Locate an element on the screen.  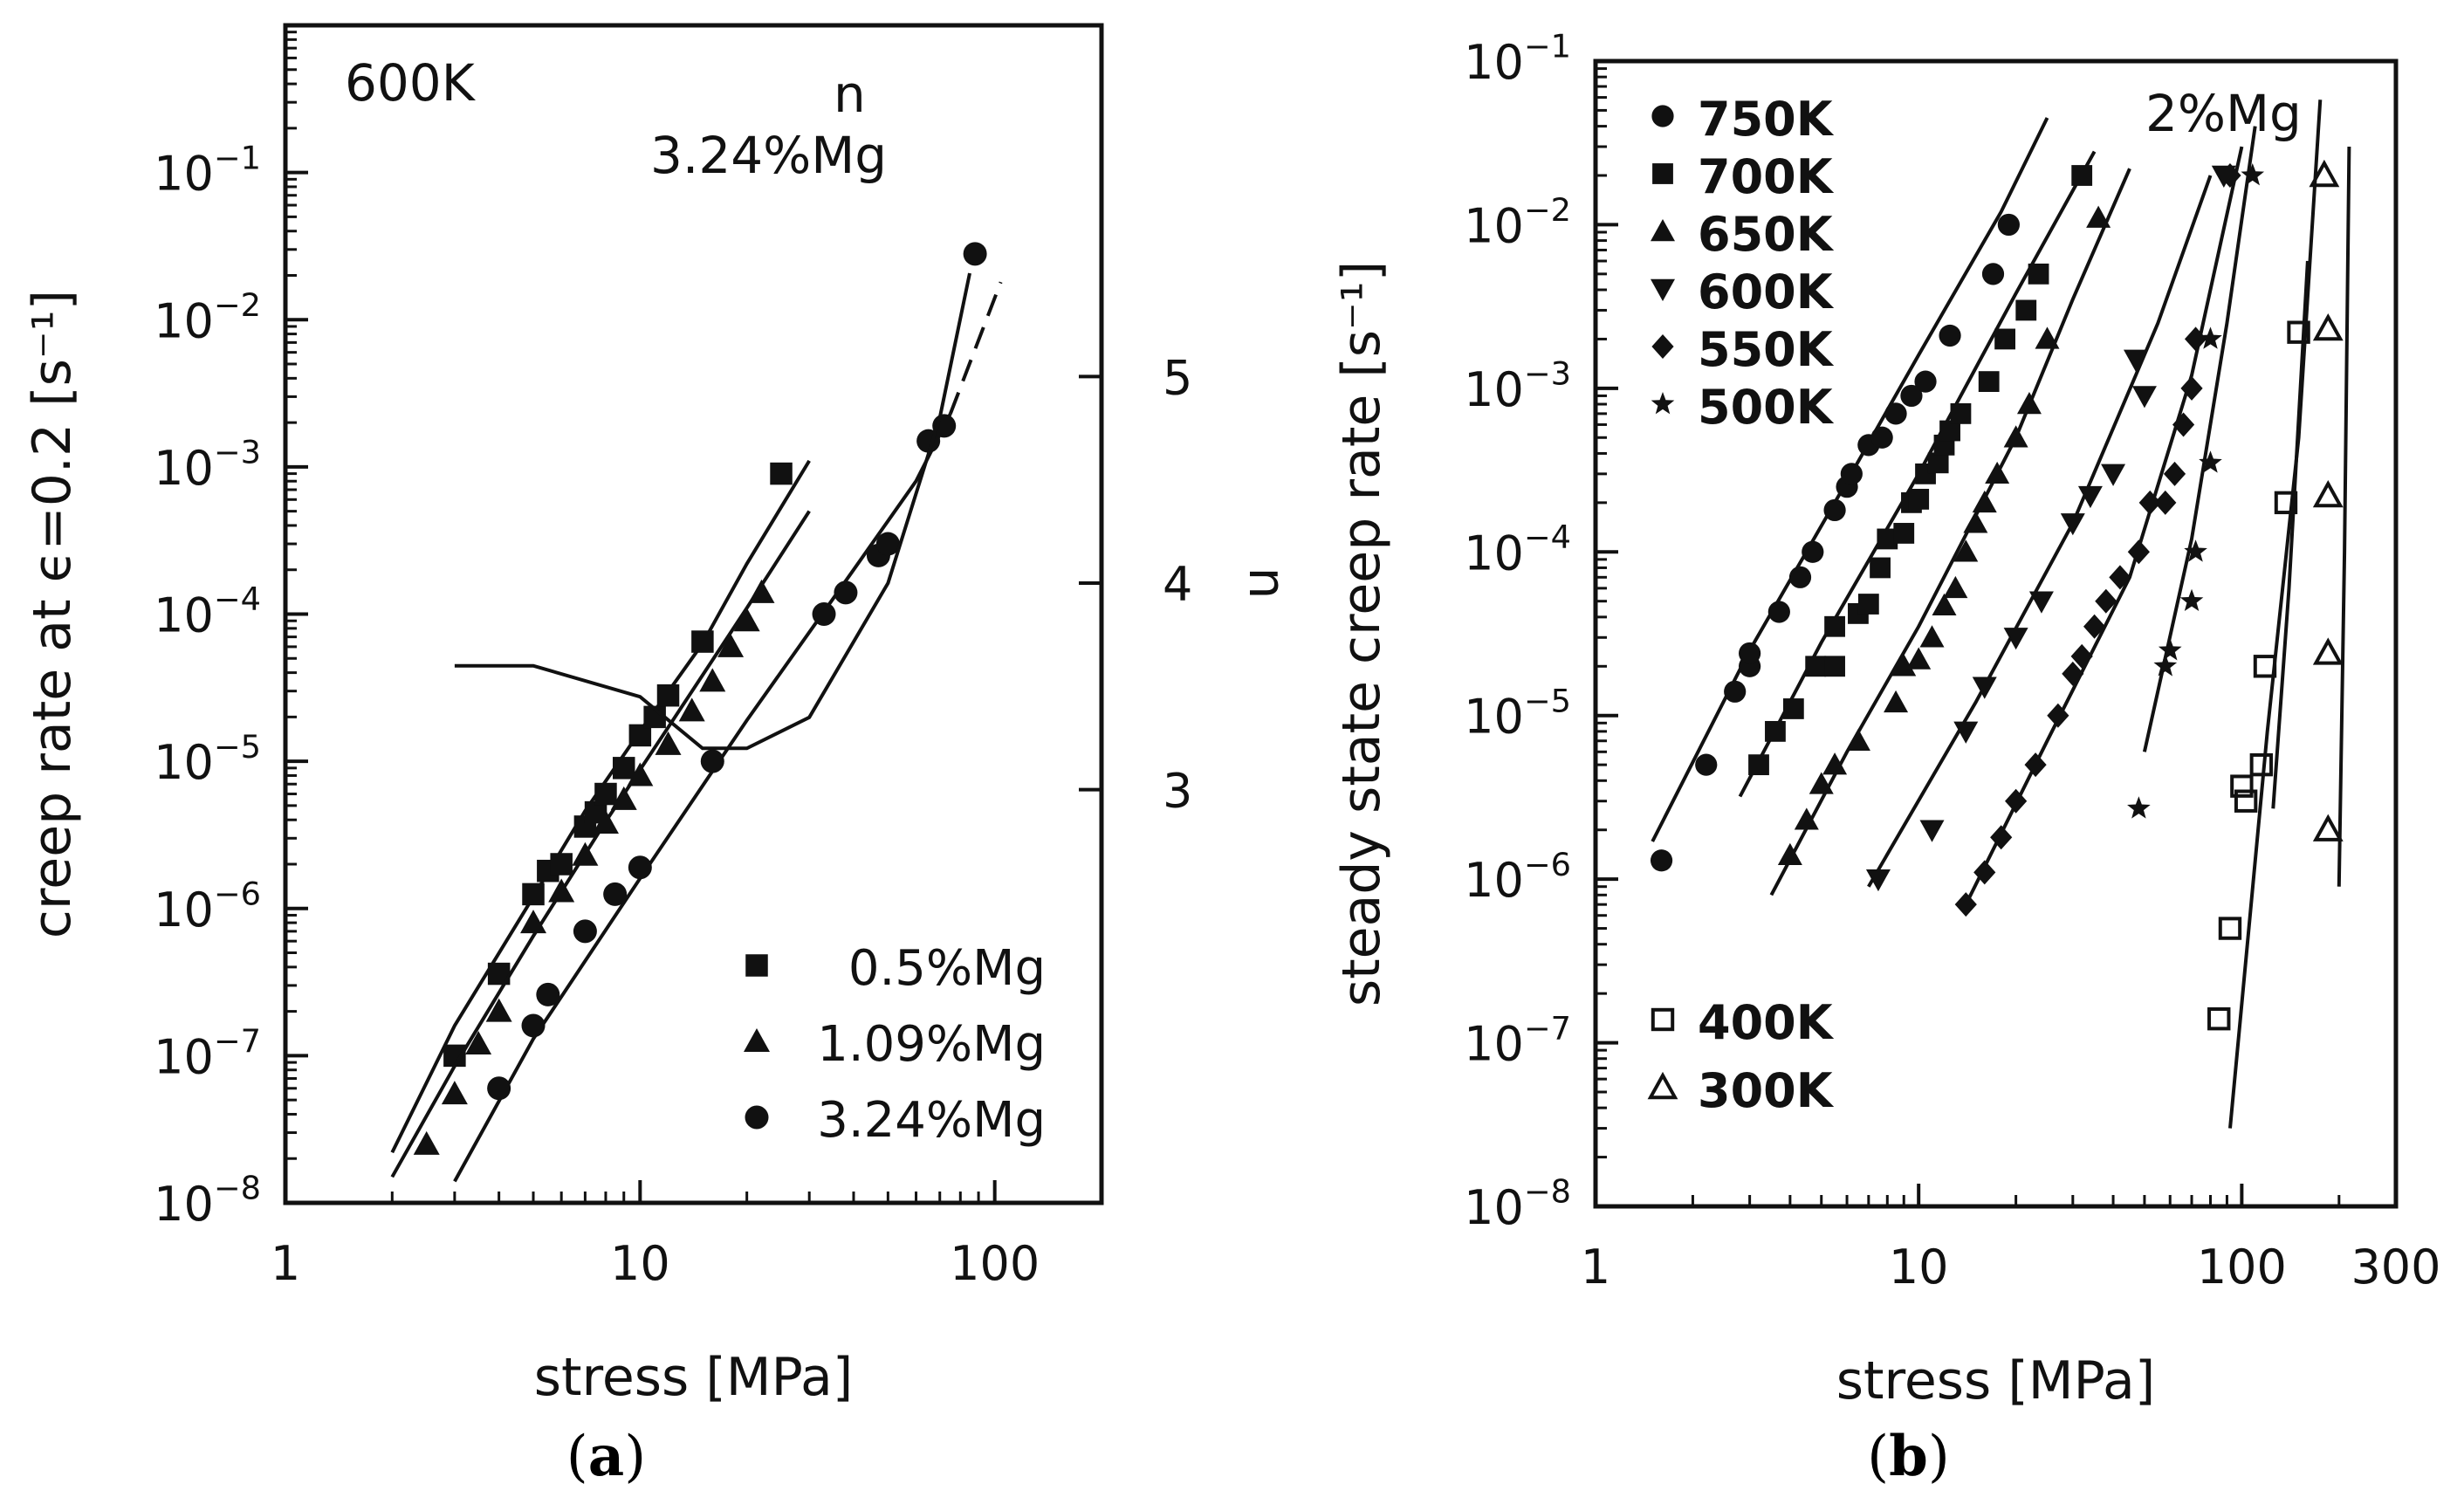
legend-label: 650K is located at coordinates (1766, 235).